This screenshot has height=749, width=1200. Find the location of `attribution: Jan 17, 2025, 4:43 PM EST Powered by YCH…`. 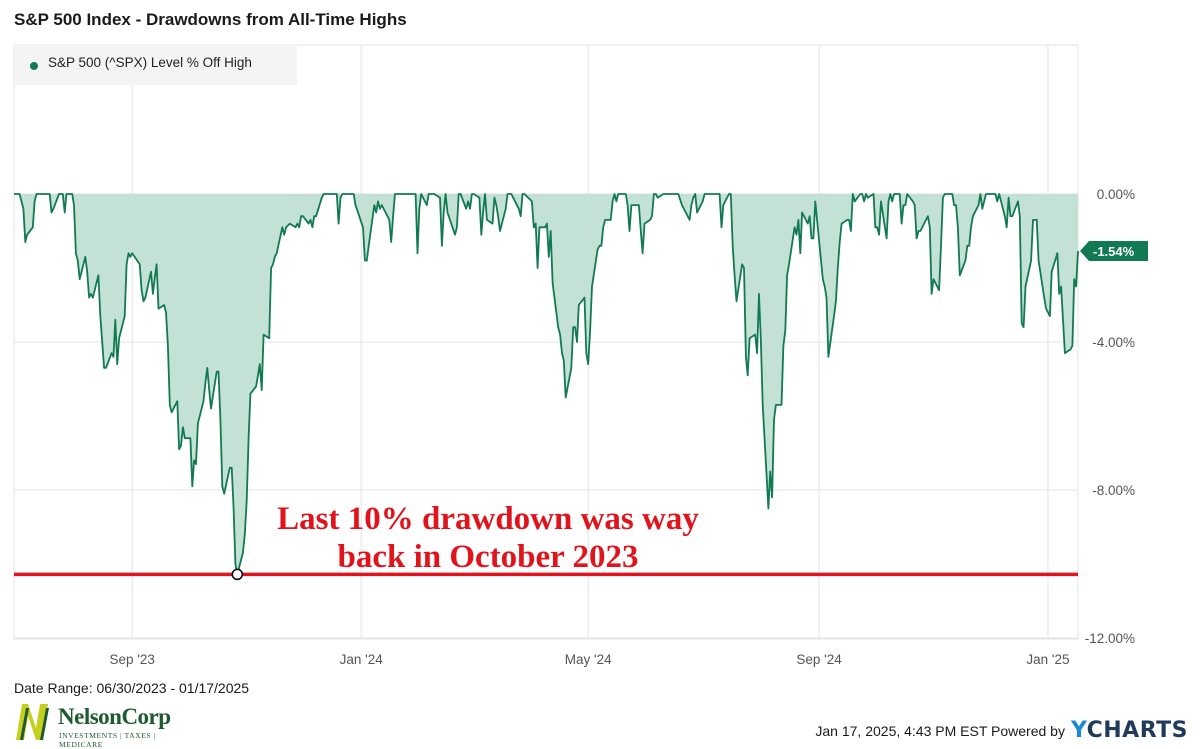

attribution: Jan 17, 2025, 4:43 PM EST Powered by YCH… is located at coordinates (1001, 730).